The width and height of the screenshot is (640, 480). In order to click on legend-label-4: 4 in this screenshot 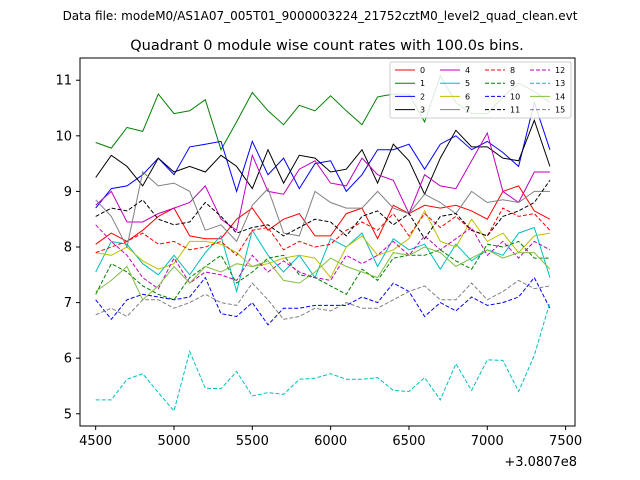, I will do `click(467, 70)`.